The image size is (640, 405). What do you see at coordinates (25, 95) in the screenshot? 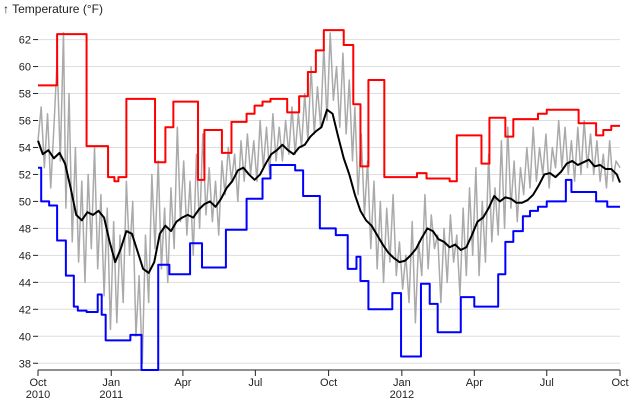
I see `y-tick-label: 58` at bounding box center [25, 95].